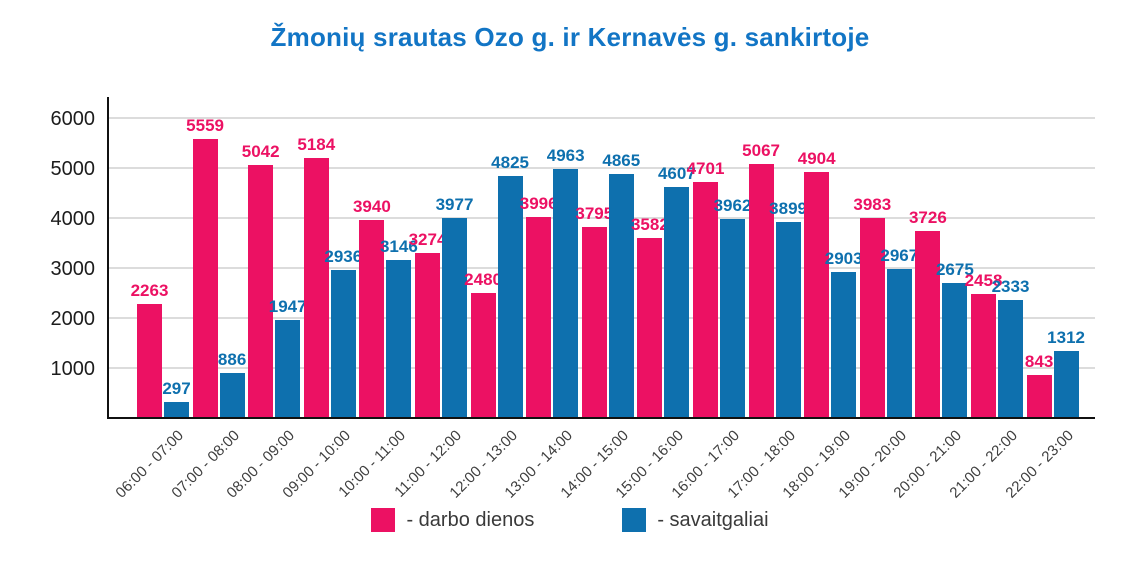 The width and height of the screenshot is (1140, 561). Describe the element at coordinates (232, 359) in the screenshot. I see `bar-value-label: 886` at that location.